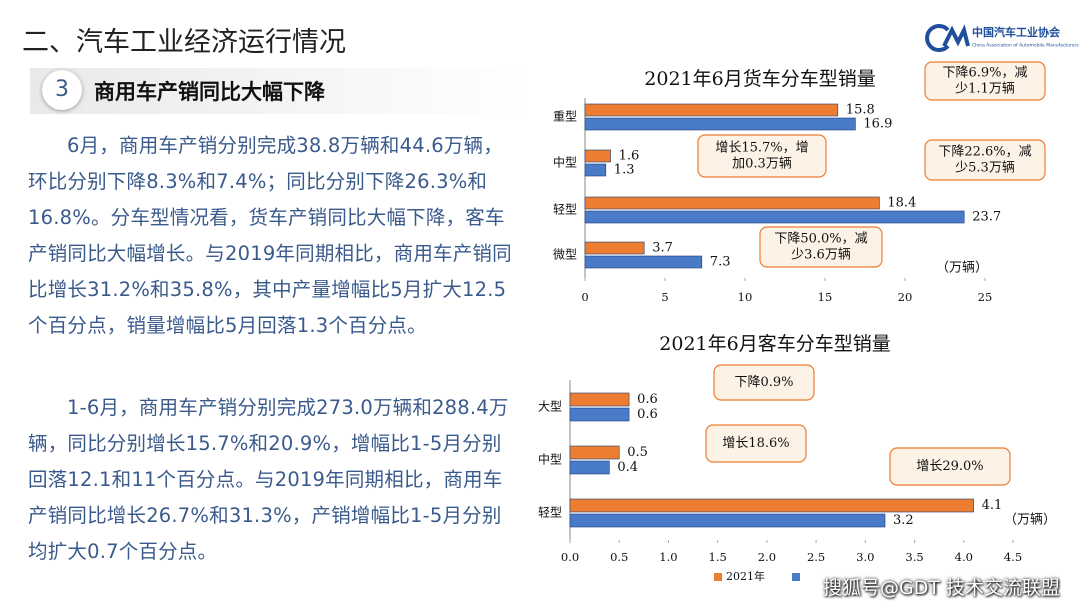 The width and height of the screenshot is (1080, 608). Describe the element at coordinates (570, 557) in the screenshot. I see `x-tick-label: 0.0` at that location.